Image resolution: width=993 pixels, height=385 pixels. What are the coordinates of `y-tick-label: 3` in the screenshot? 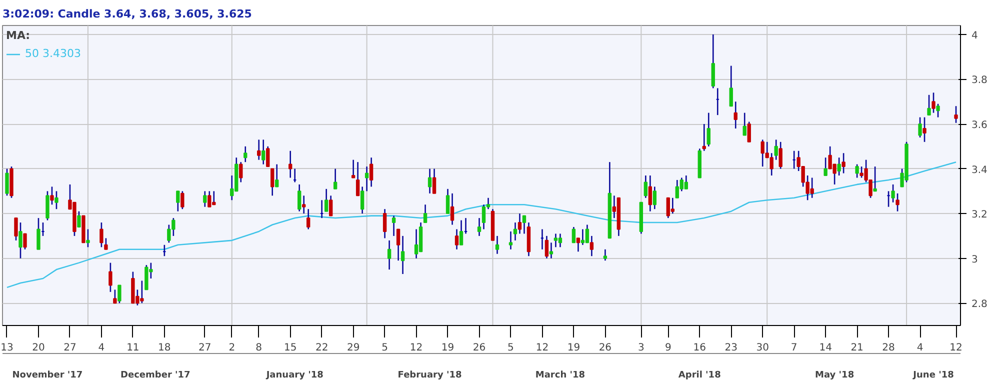 It's located at (975, 260).